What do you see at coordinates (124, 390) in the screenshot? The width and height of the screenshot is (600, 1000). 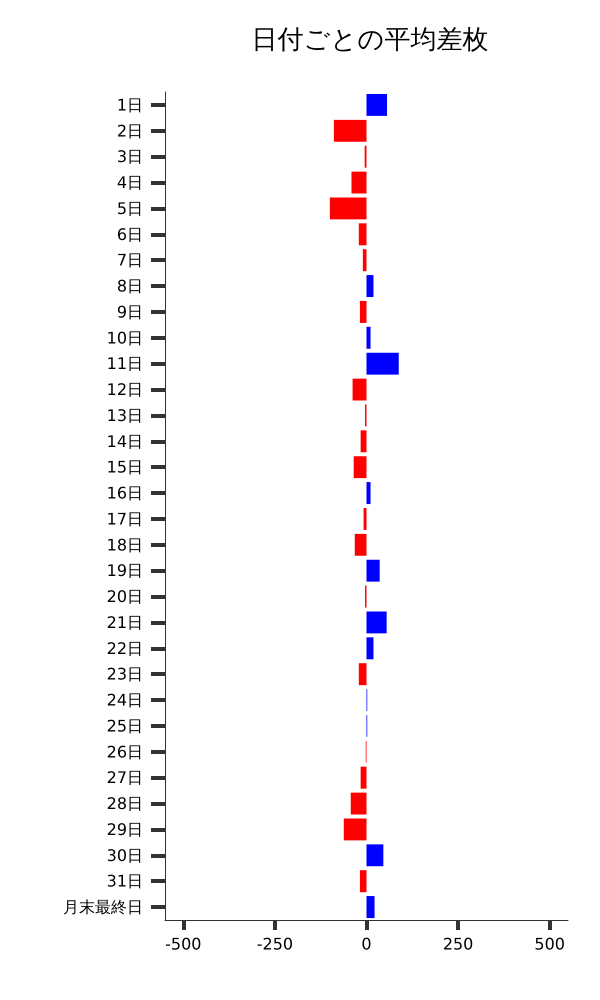 I see `y-tick-label: 12日` at bounding box center [124, 390].